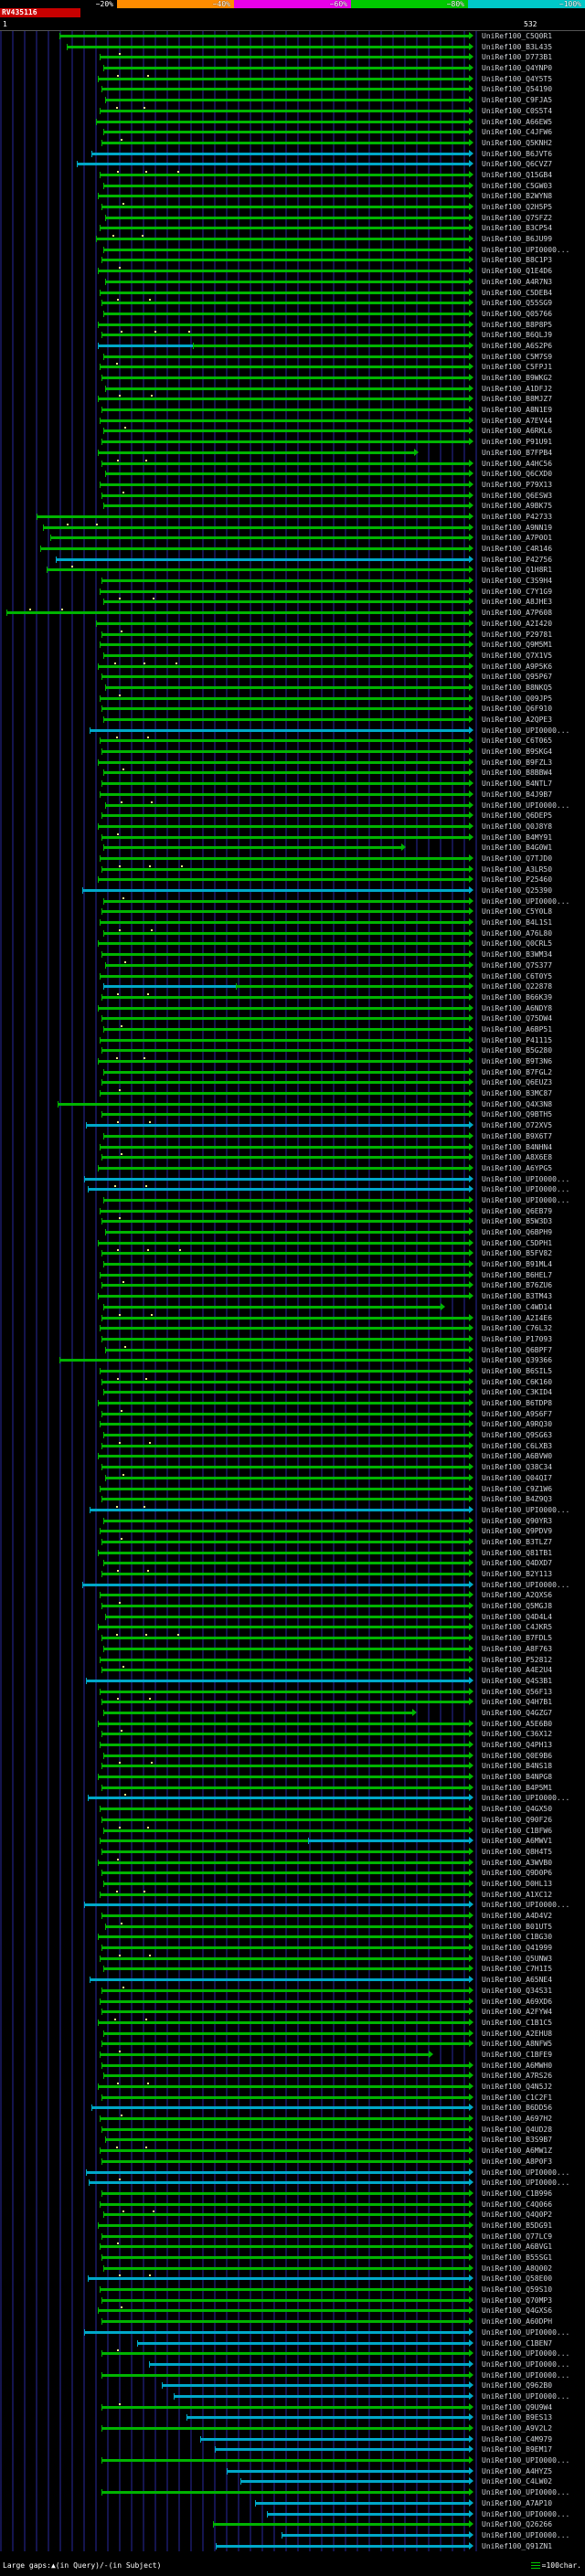  What do you see at coordinates (517, 1563) in the screenshot?
I see `subject-label: UniRef100_Q4DXD7` at bounding box center [517, 1563].